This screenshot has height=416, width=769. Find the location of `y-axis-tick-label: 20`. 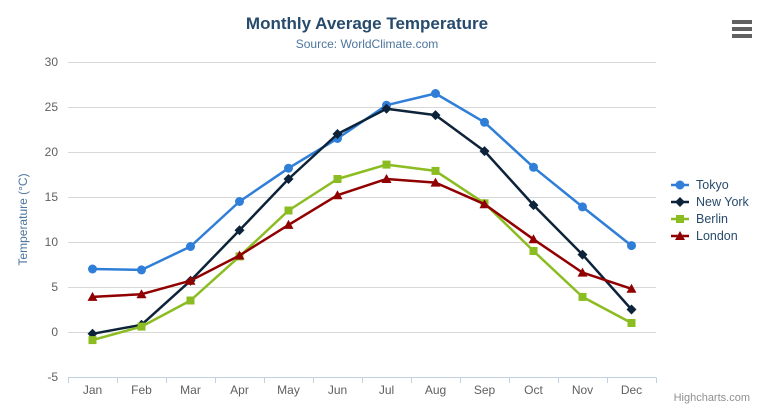

y-axis-tick-label: 20 is located at coordinates (52, 152).